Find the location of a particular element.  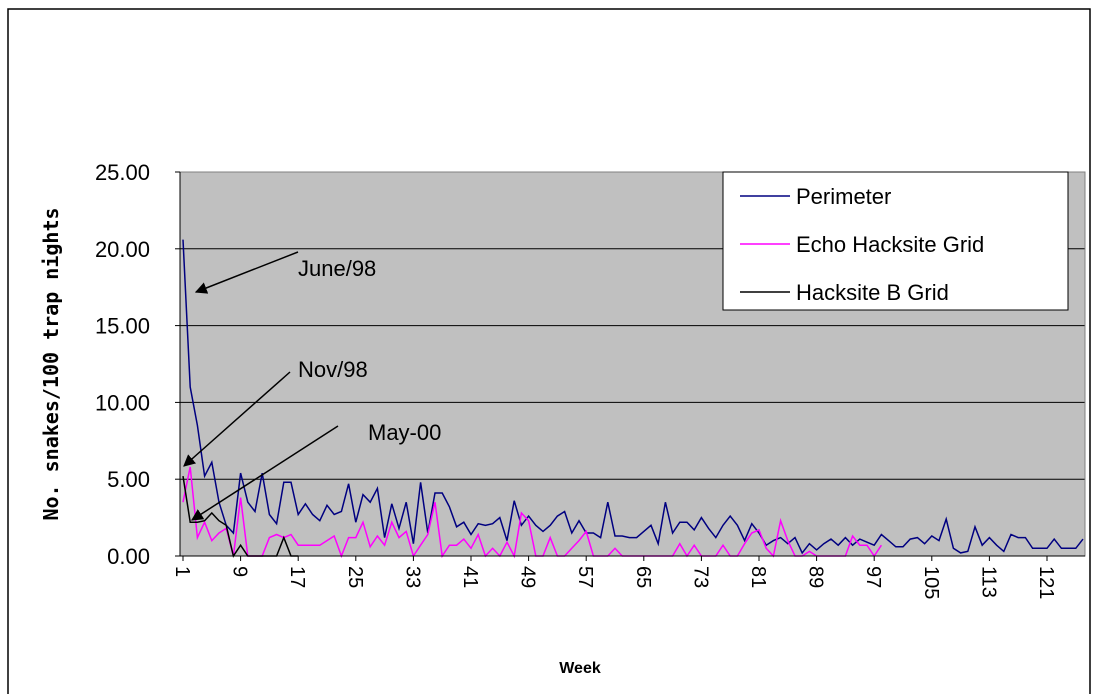

y-axis-title: No. snakes/100 trap nights is located at coordinates (51, 363).